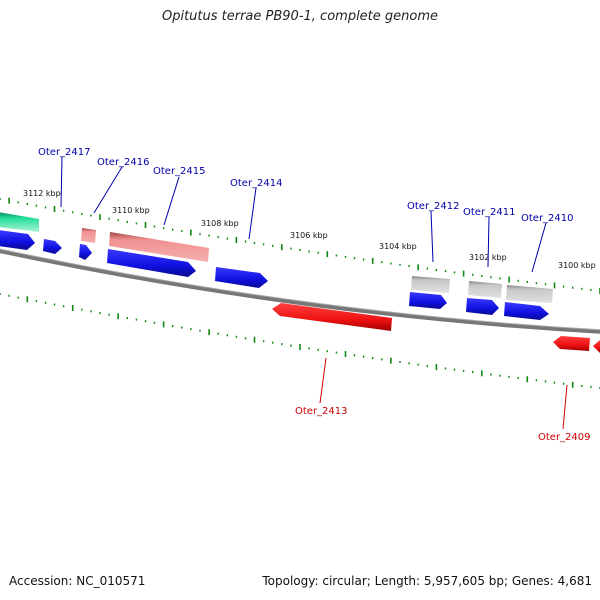 This screenshot has height=600, width=600. Describe the element at coordinates (256, 183) in the screenshot. I see `gene-label-oter-2414: Oter_2414` at that location.